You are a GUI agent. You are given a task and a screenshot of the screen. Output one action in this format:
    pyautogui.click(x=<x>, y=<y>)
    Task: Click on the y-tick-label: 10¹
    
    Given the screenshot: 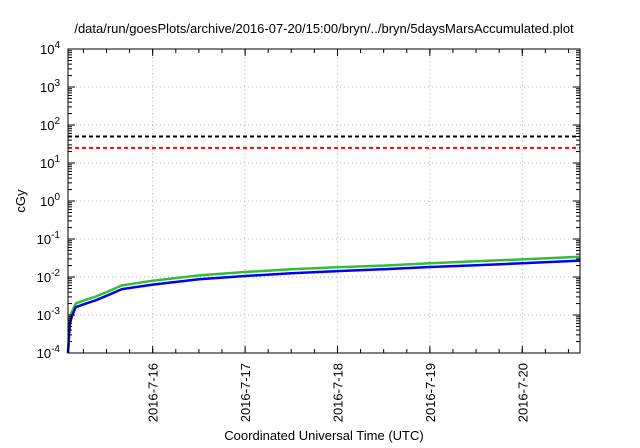 What is the action you would take?
    pyautogui.click(x=50, y=162)
    